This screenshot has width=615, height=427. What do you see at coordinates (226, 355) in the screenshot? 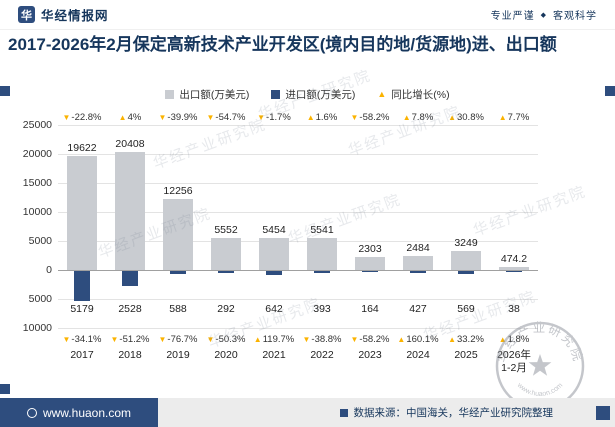
I see `x-axis-label: 2020` at bounding box center [226, 355].